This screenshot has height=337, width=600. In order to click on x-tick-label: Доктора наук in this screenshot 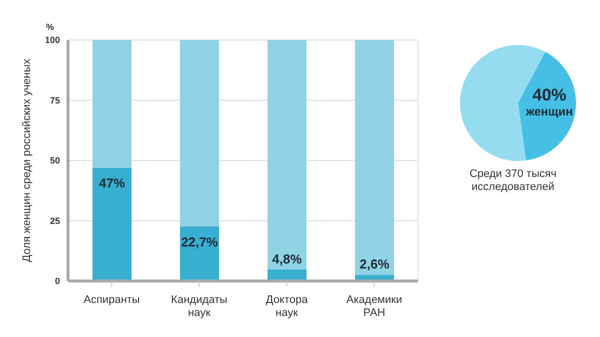, I will do `click(287, 306)`.